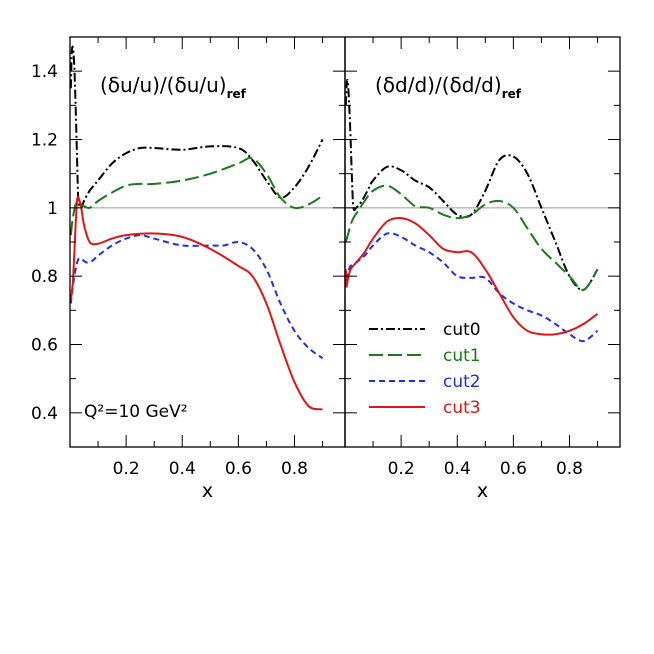  I want to click on y-tick-label: 1, so click(52, 209).